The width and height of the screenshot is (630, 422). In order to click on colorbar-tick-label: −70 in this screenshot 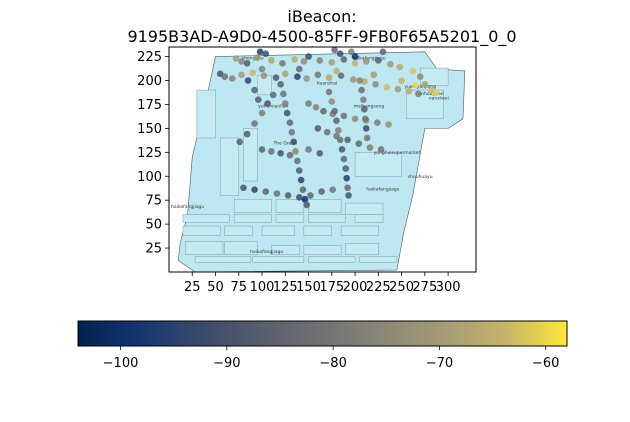, I will do `click(439, 363)`.